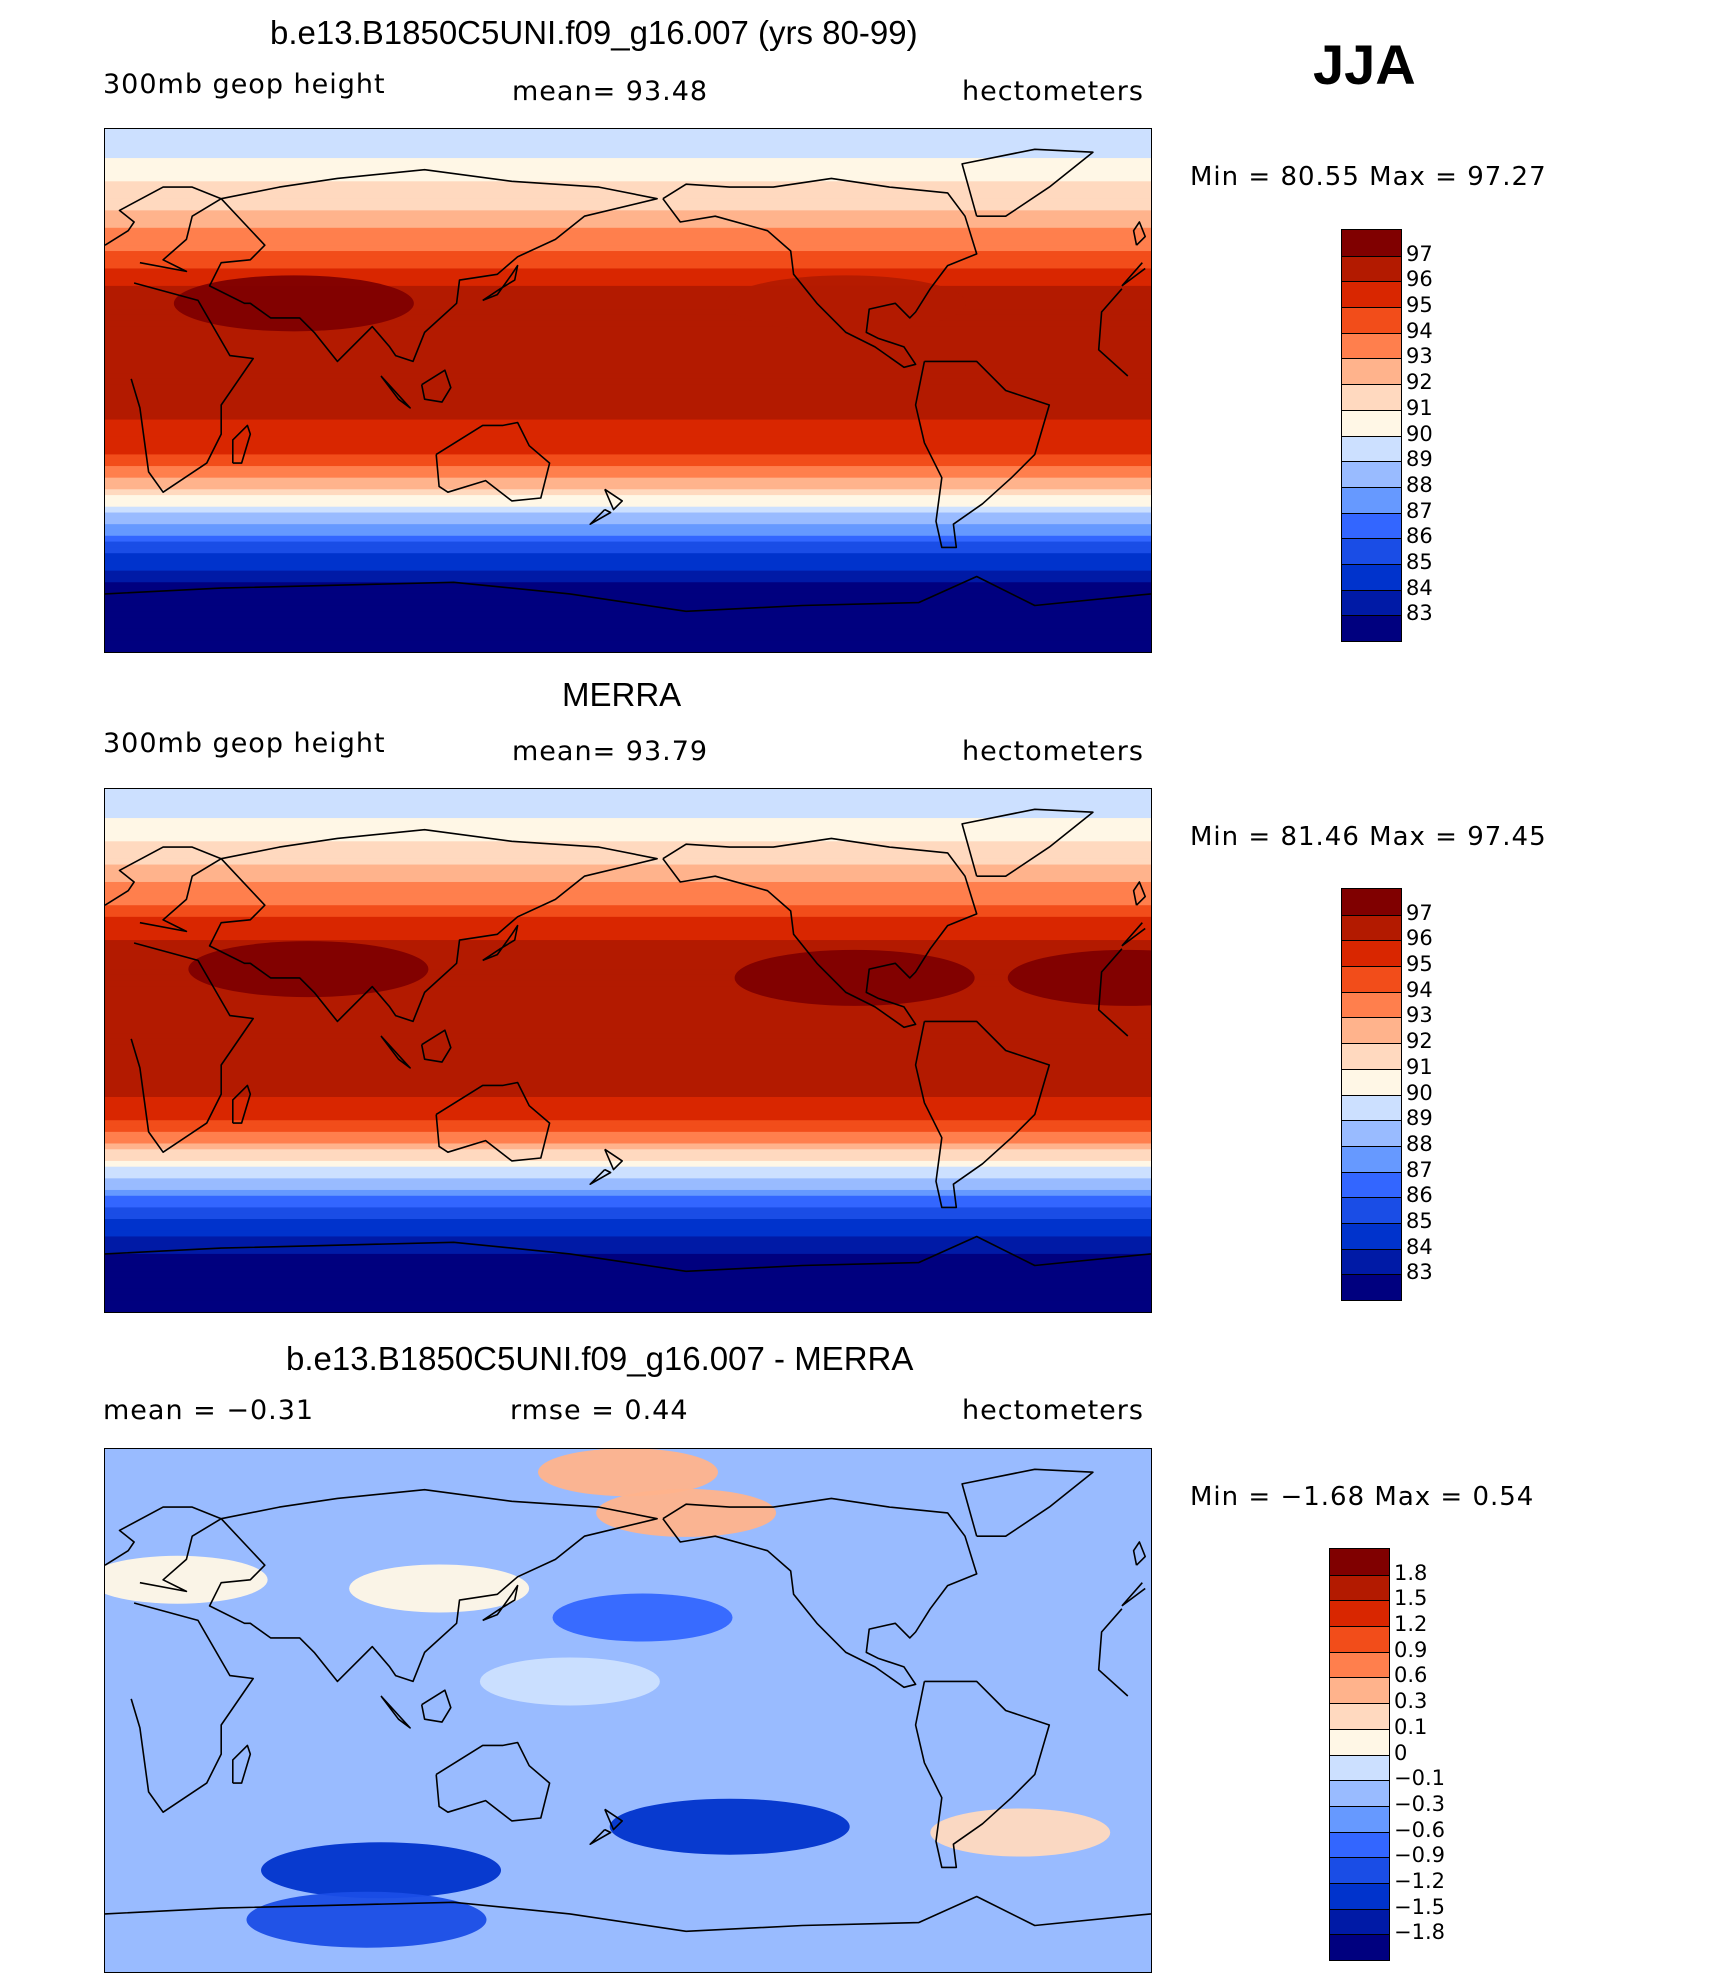 The height and width of the screenshot is (1974, 1710). I want to click on colorbar-tick-label: −0.6, so click(1419, 1829).